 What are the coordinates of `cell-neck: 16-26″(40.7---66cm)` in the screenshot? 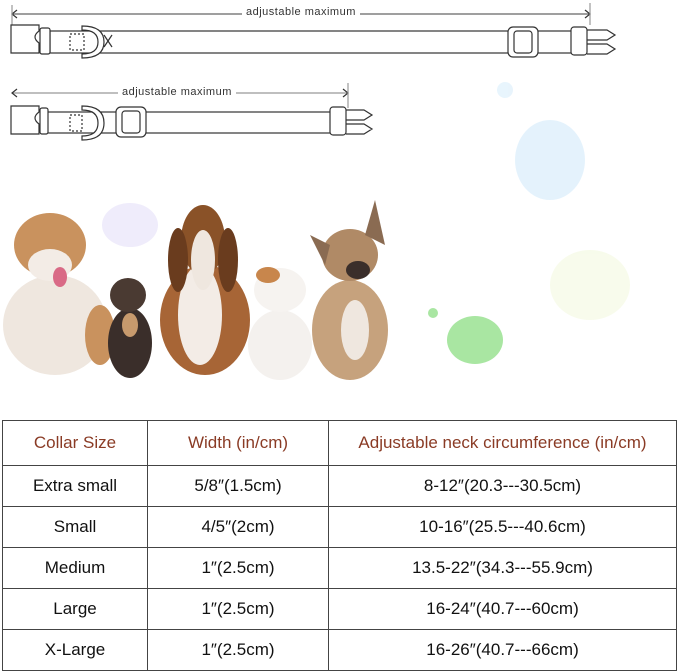 It's located at (502, 650).